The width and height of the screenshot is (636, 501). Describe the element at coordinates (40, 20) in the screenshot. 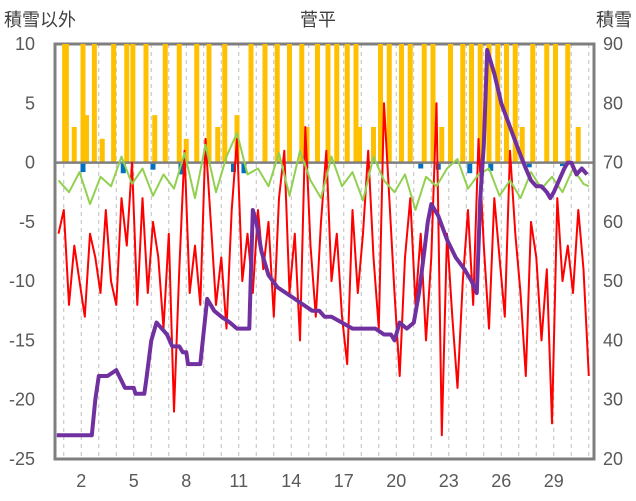

I see `left-axis-title: 積雪以外` at that location.